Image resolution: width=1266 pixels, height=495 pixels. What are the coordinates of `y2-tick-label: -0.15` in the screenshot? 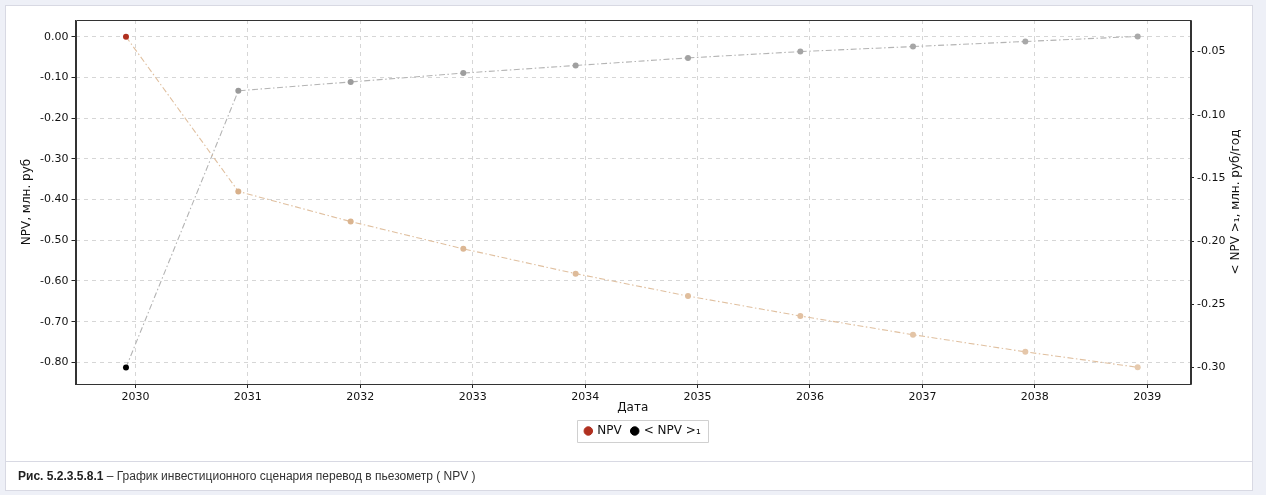 It's located at (1211, 177).